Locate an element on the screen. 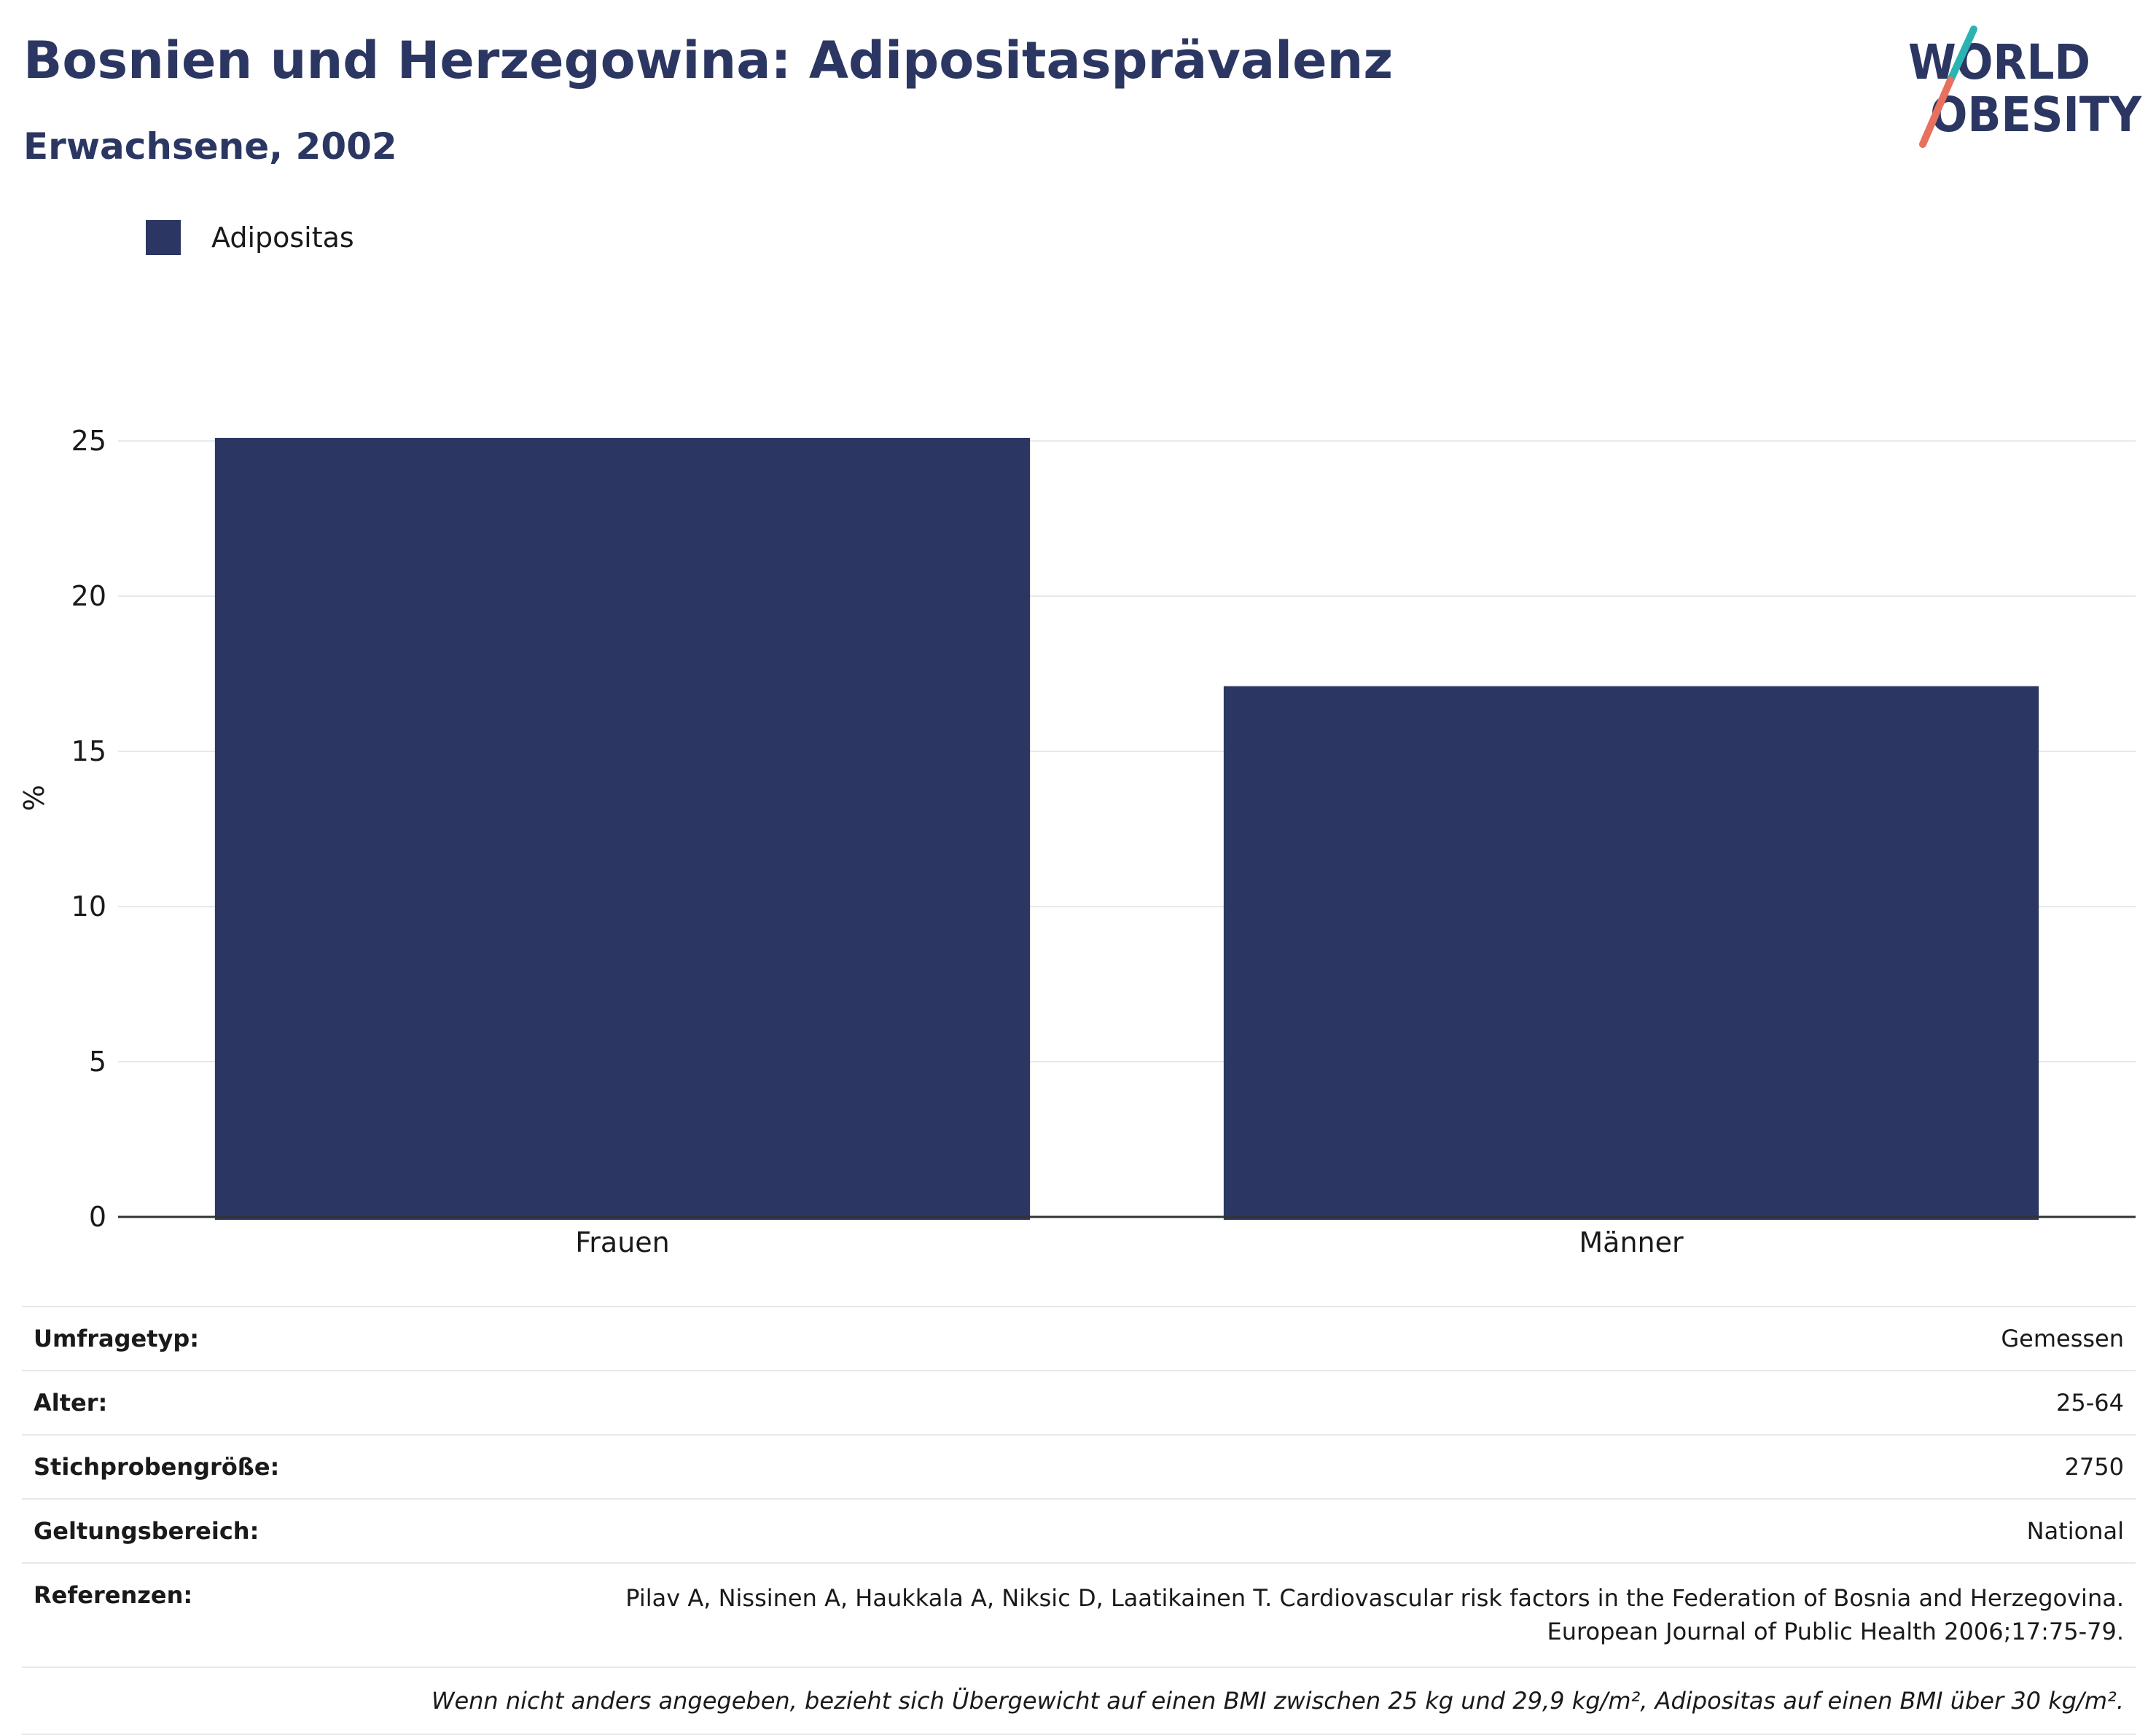 The image size is (2156, 1735). y-tick-label: 10 is located at coordinates (88, 907).